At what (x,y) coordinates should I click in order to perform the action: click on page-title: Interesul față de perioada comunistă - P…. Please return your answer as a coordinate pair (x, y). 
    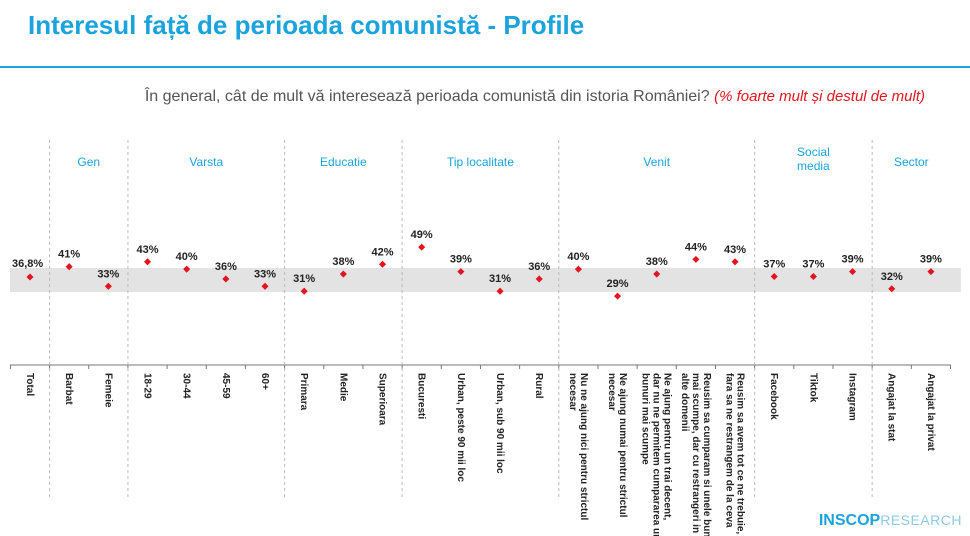
    Looking at the image, I should click on (306, 25).